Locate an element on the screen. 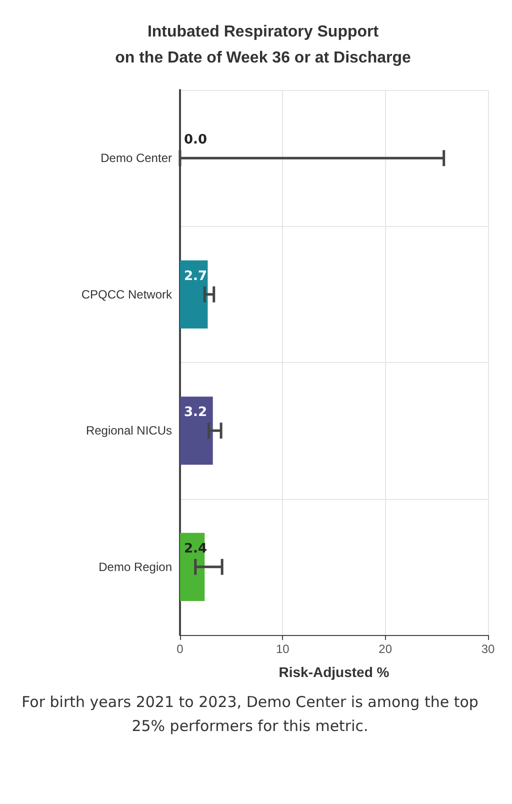  x-tick-label: 10 is located at coordinates (283, 649).